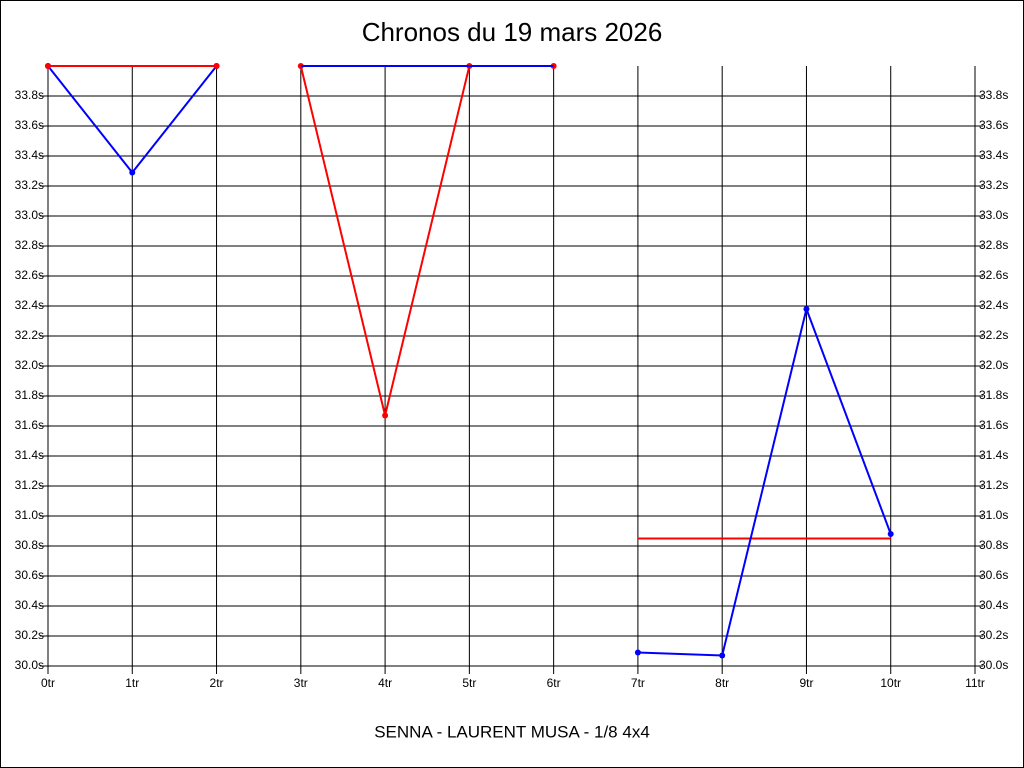 The height and width of the screenshot is (768, 1024). What do you see at coordinates (993, 455) in the screenshot?
I see `y2-tick-label: 31.4s` at bounding box center [993, 455].